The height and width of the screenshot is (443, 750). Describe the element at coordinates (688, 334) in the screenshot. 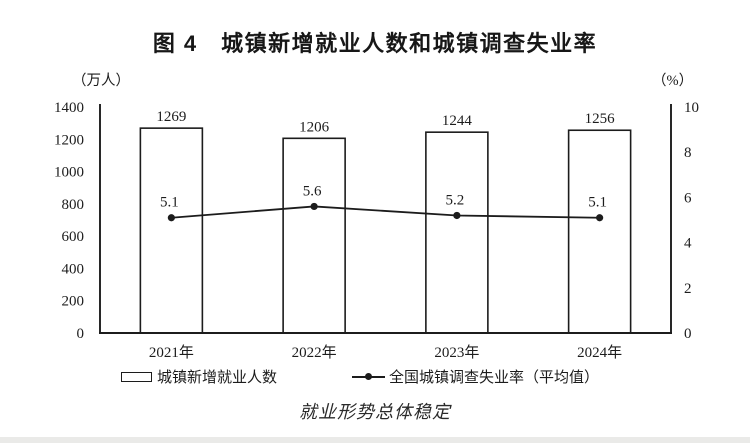

I see `right-tick-0: 0` at that location.